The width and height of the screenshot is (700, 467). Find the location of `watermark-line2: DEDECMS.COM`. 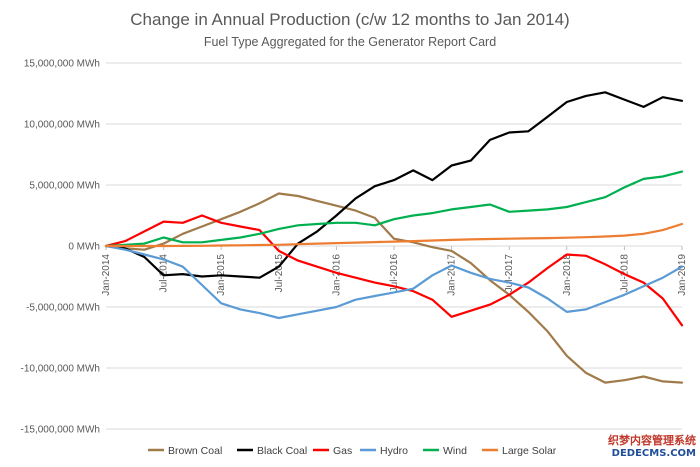

watermark-line2: DEDECMS.COM is located at coordinates (653, 453).